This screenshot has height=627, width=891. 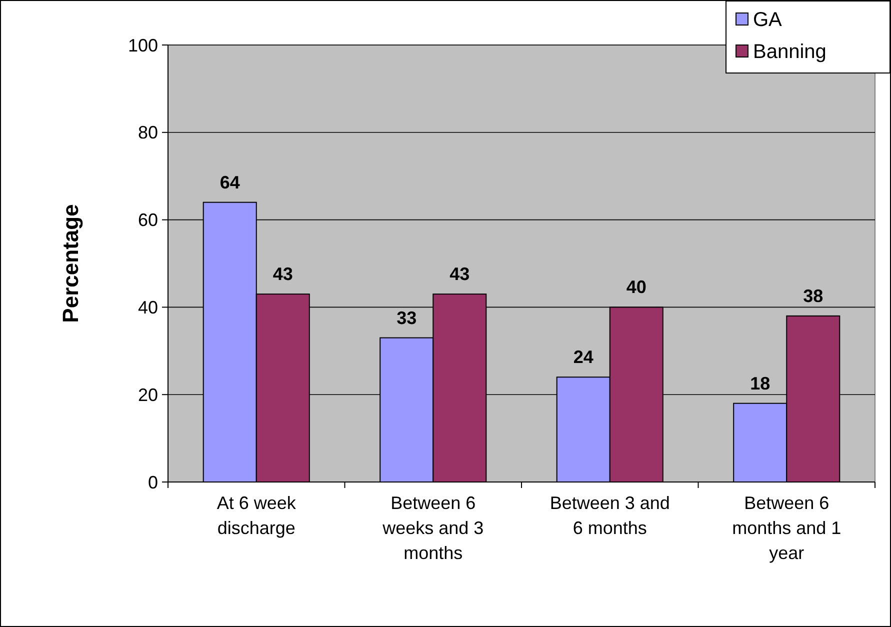 What do you see at coordinates (636, 287) in the screenshot?
I see `data-label: 40` at bounding box center [636, 287].